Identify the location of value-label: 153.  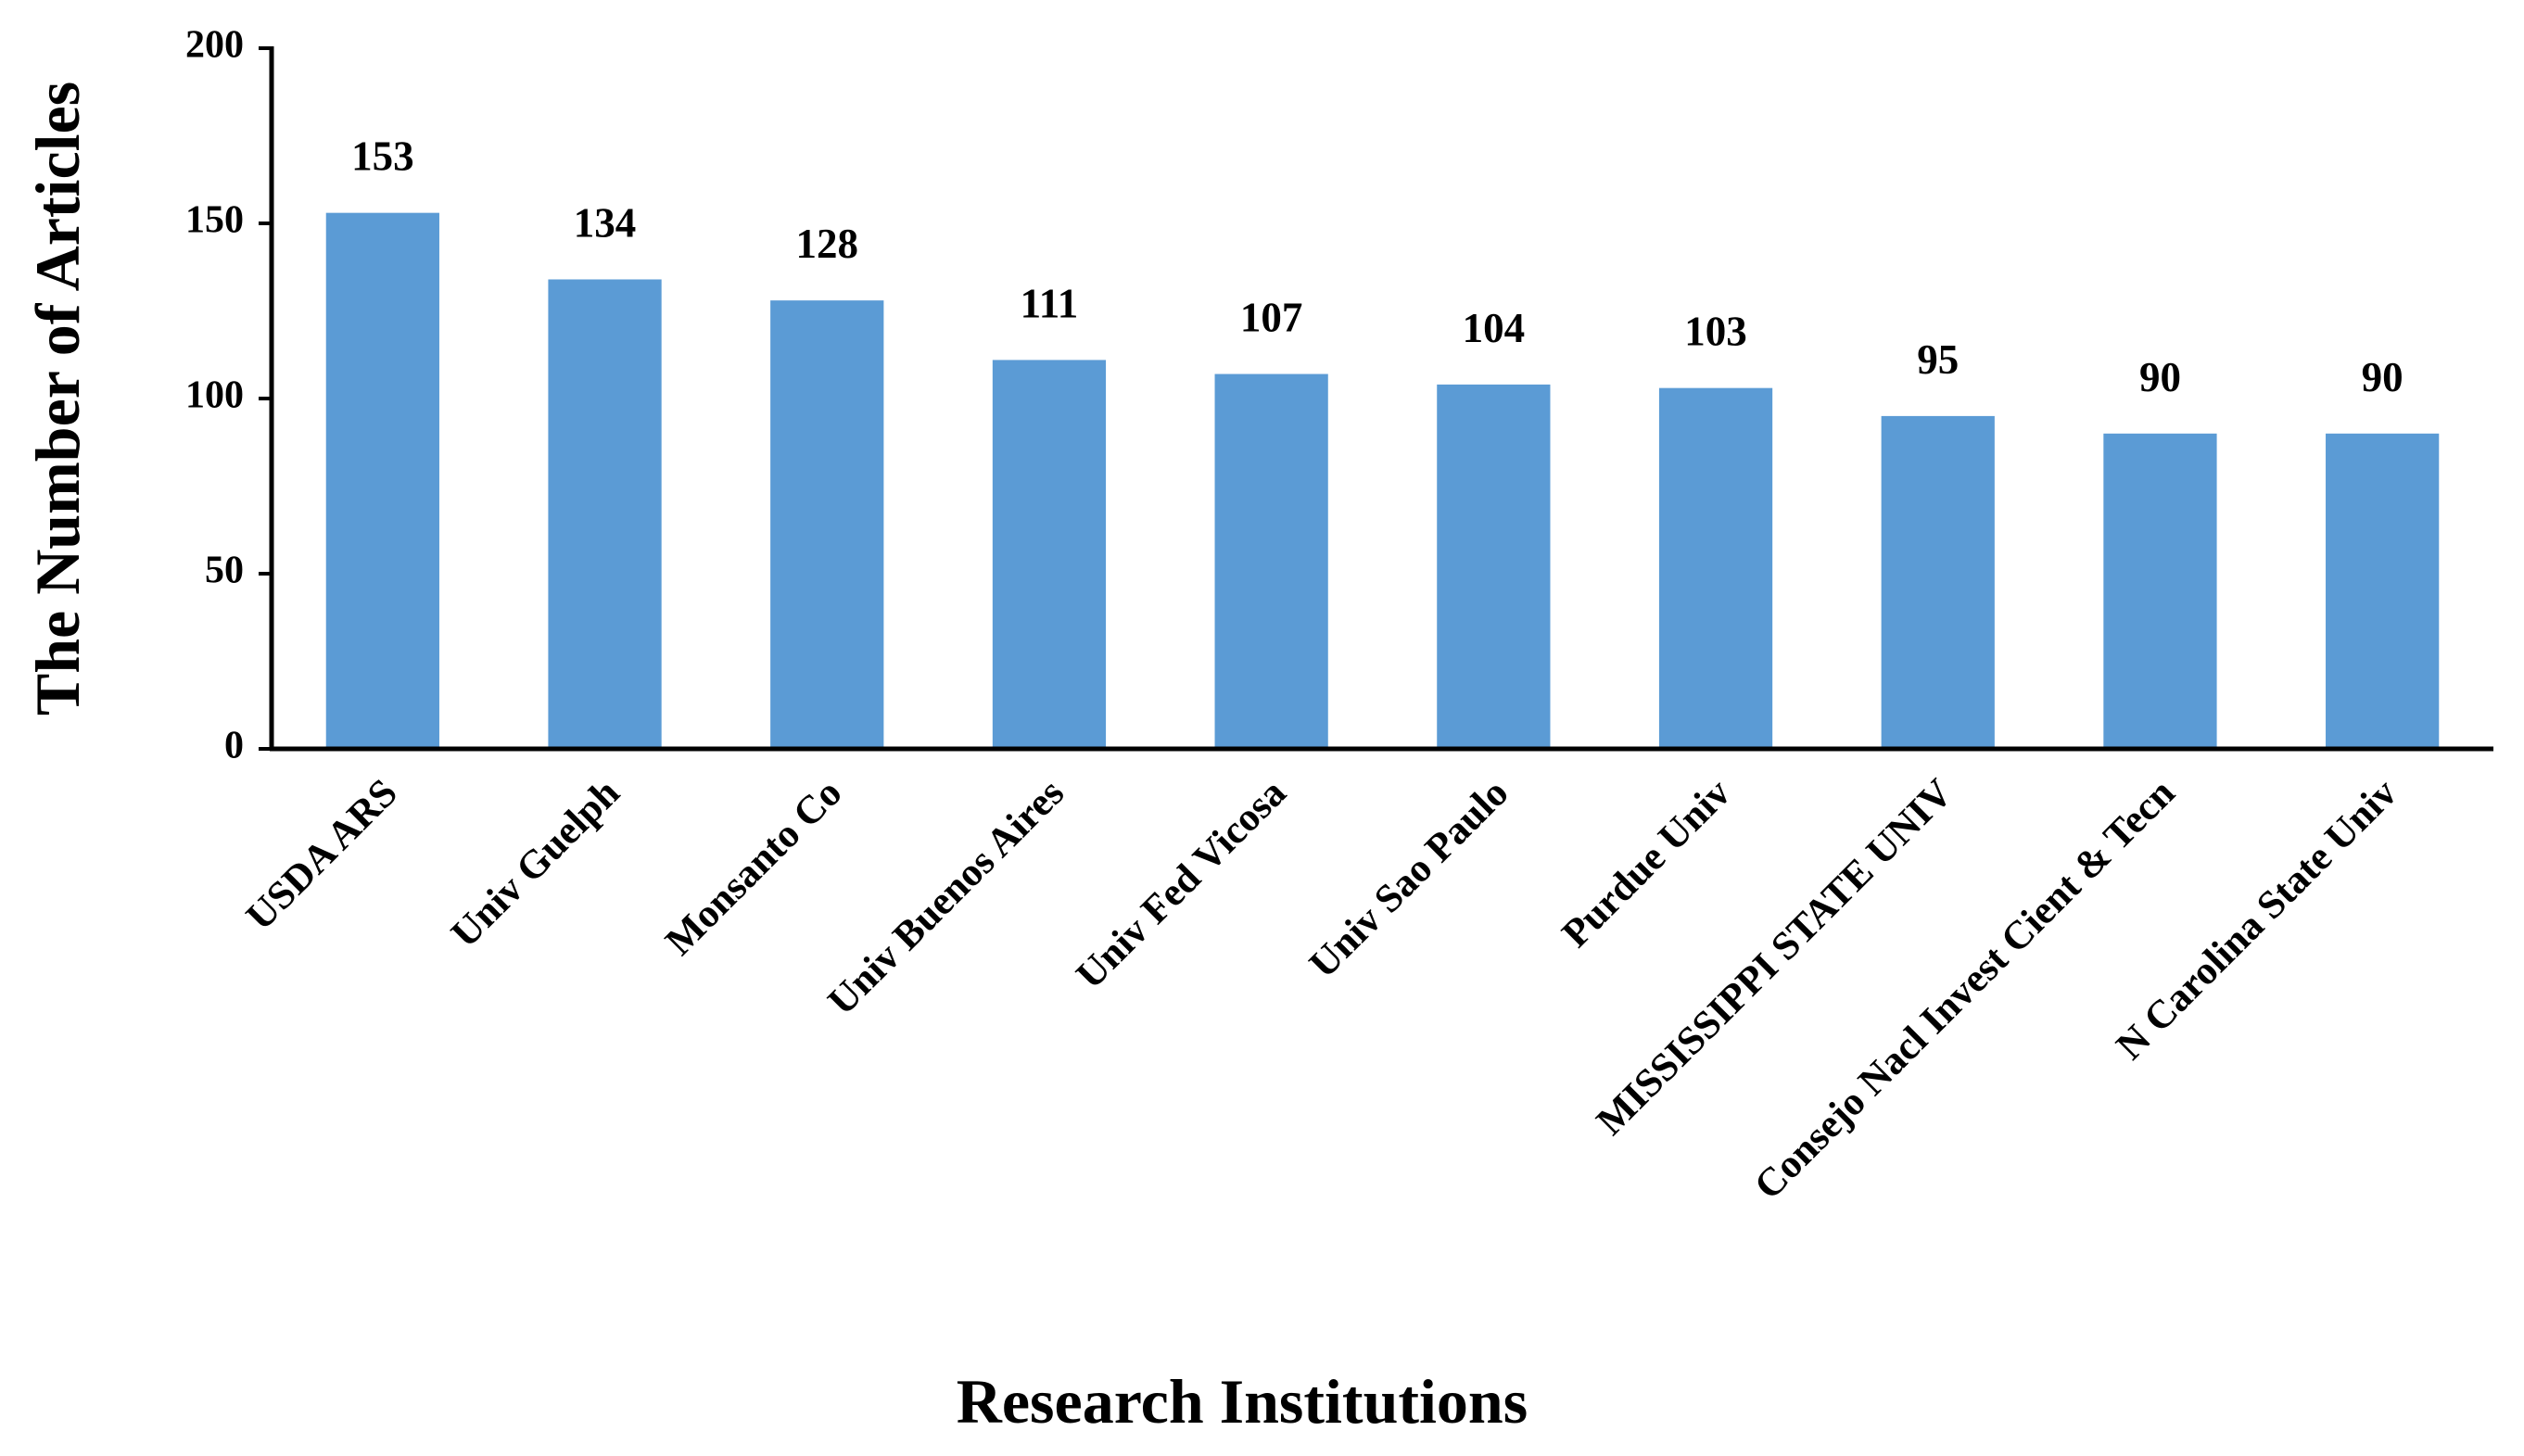
(382, 156).